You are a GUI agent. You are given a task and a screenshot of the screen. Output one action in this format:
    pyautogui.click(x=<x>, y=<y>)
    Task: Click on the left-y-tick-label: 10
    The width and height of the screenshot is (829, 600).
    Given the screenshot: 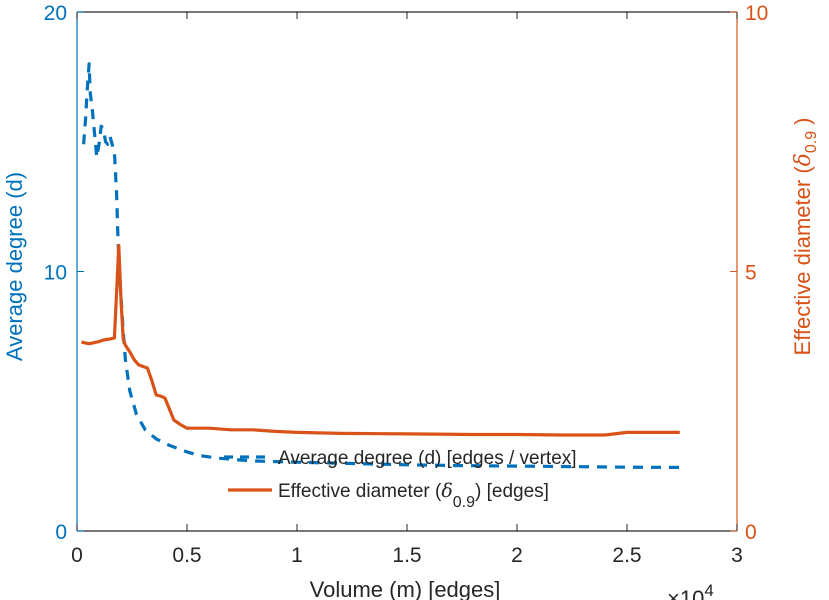 What is the action you would take?
    pyautogui.click(x=55, y=273)
    